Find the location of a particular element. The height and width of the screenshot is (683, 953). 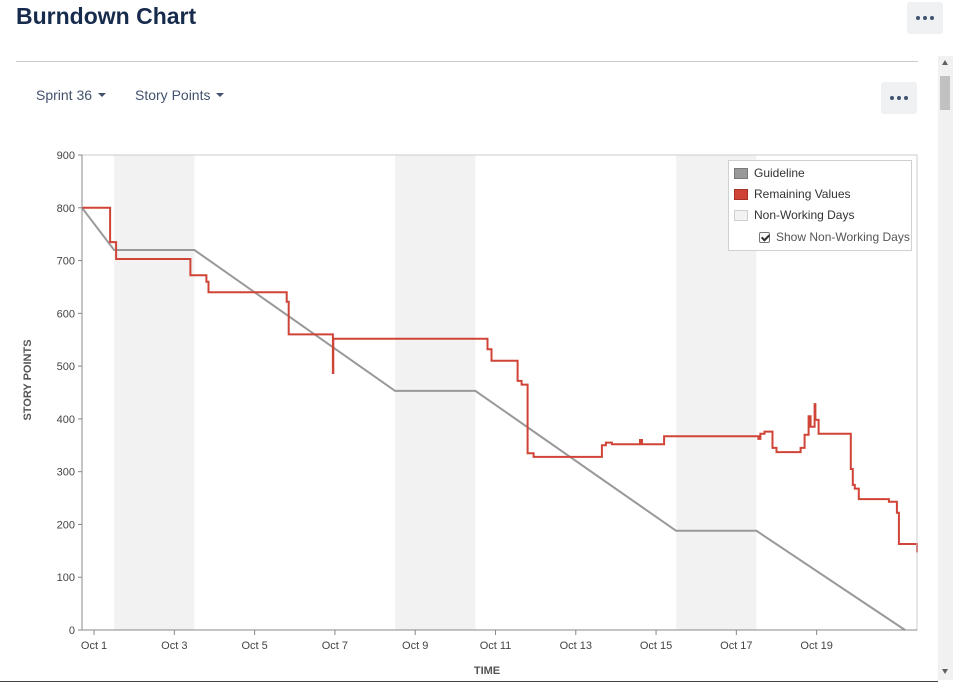

guideline-swatch is located at coordinates (741, 173).